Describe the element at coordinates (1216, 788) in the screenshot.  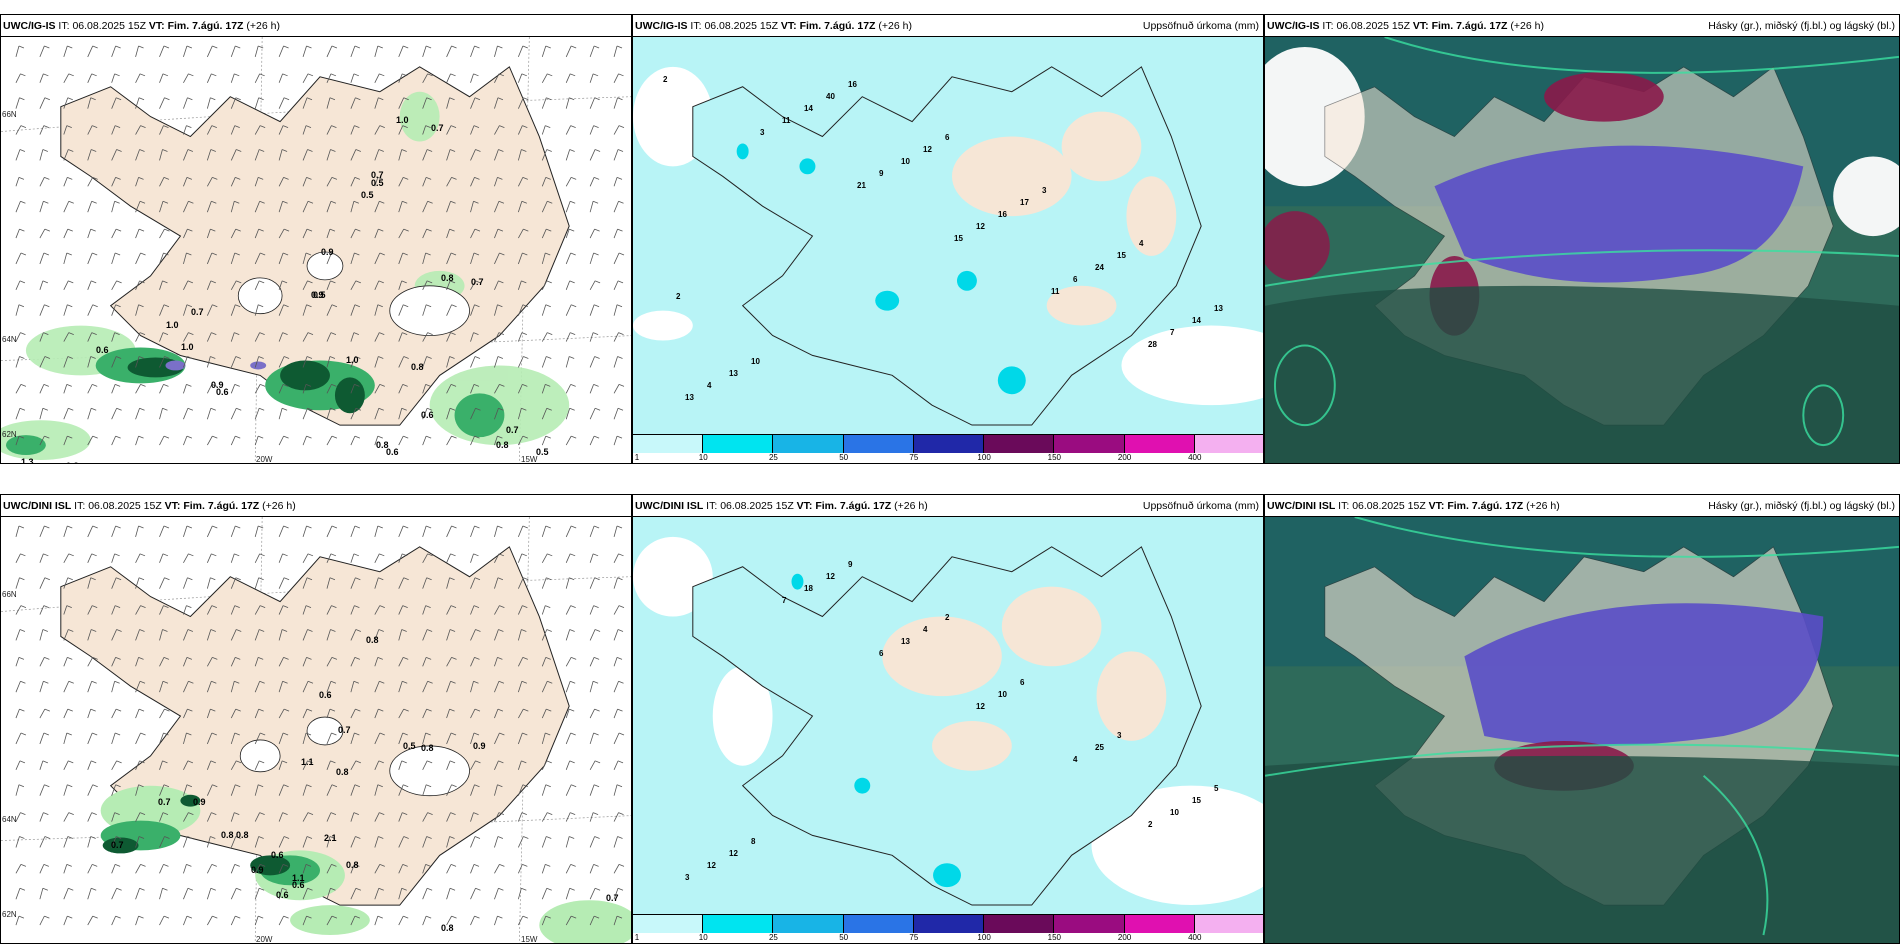
I see `value-label: 5` at that location.